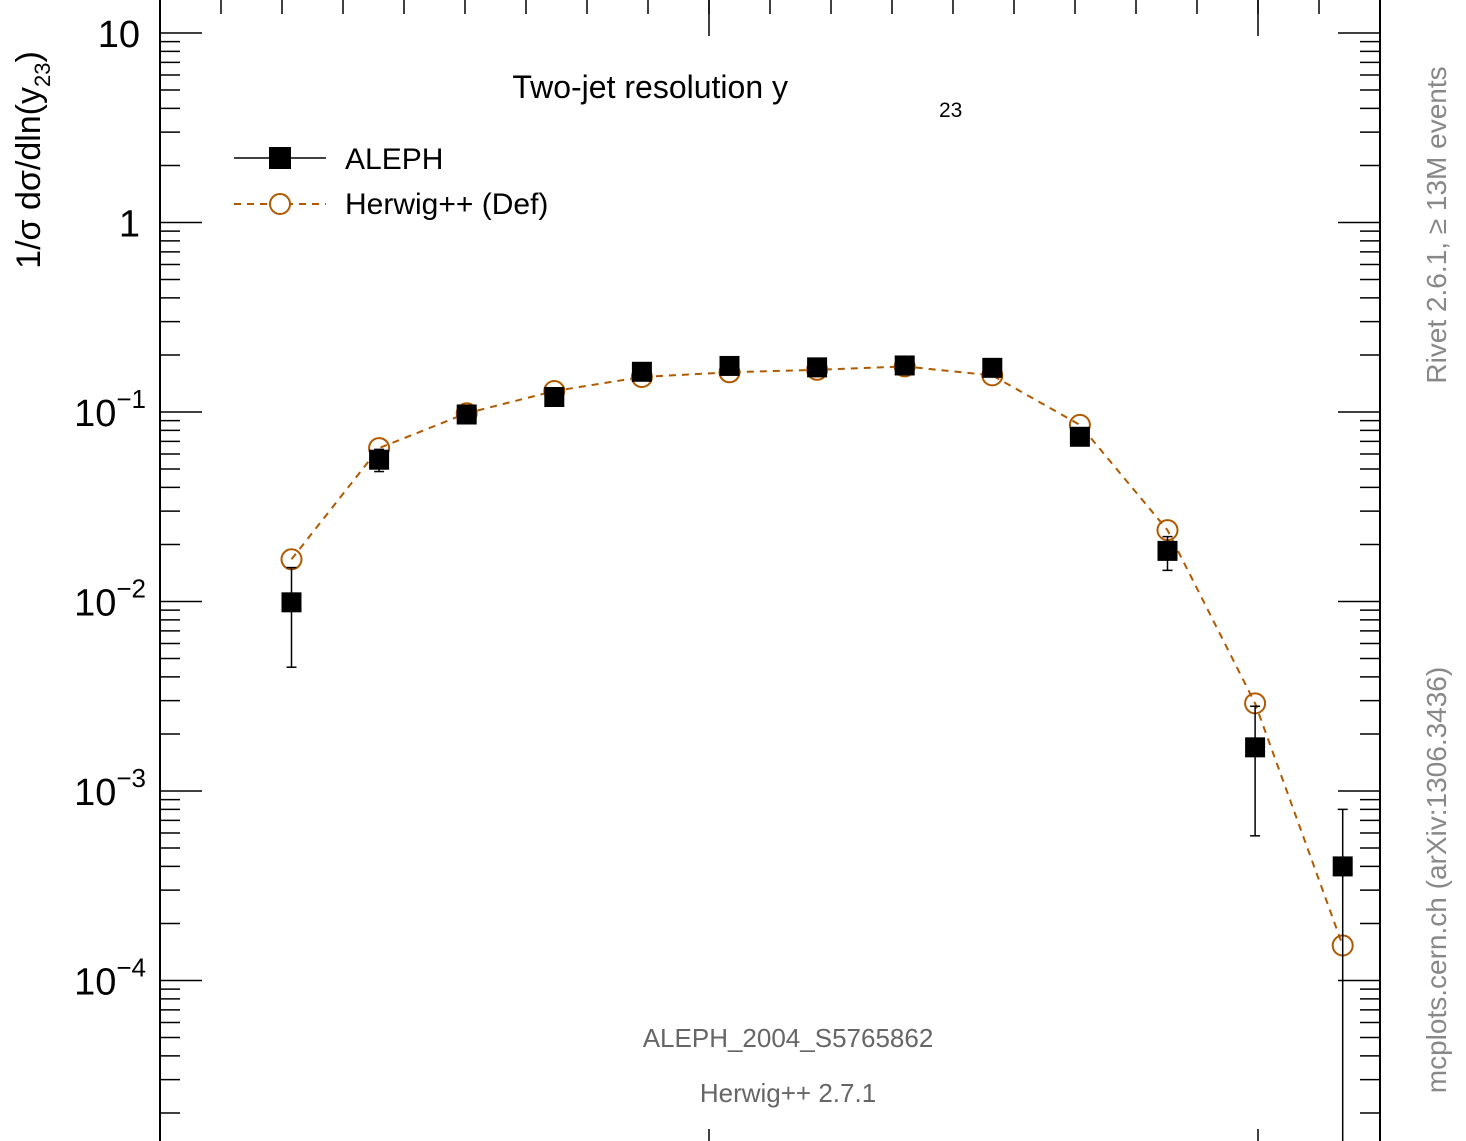 The image size is (1466, 1141). Describe the element at coordinates (391, 182) in the screenshot. I see `legend: ALEPH Herwig++ (Def)` at that location.